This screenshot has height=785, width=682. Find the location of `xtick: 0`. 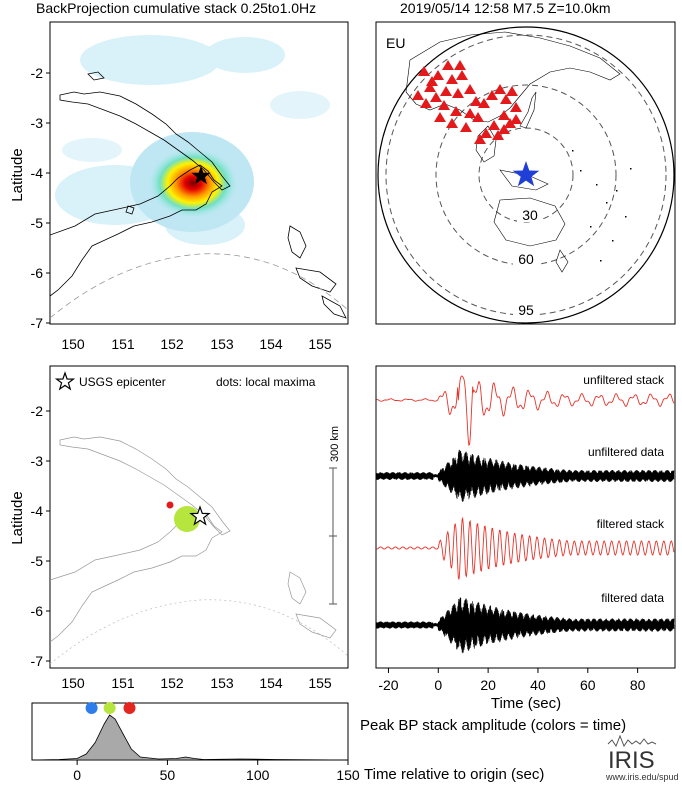

xtick: 0 is located at coordinates (438, 685).